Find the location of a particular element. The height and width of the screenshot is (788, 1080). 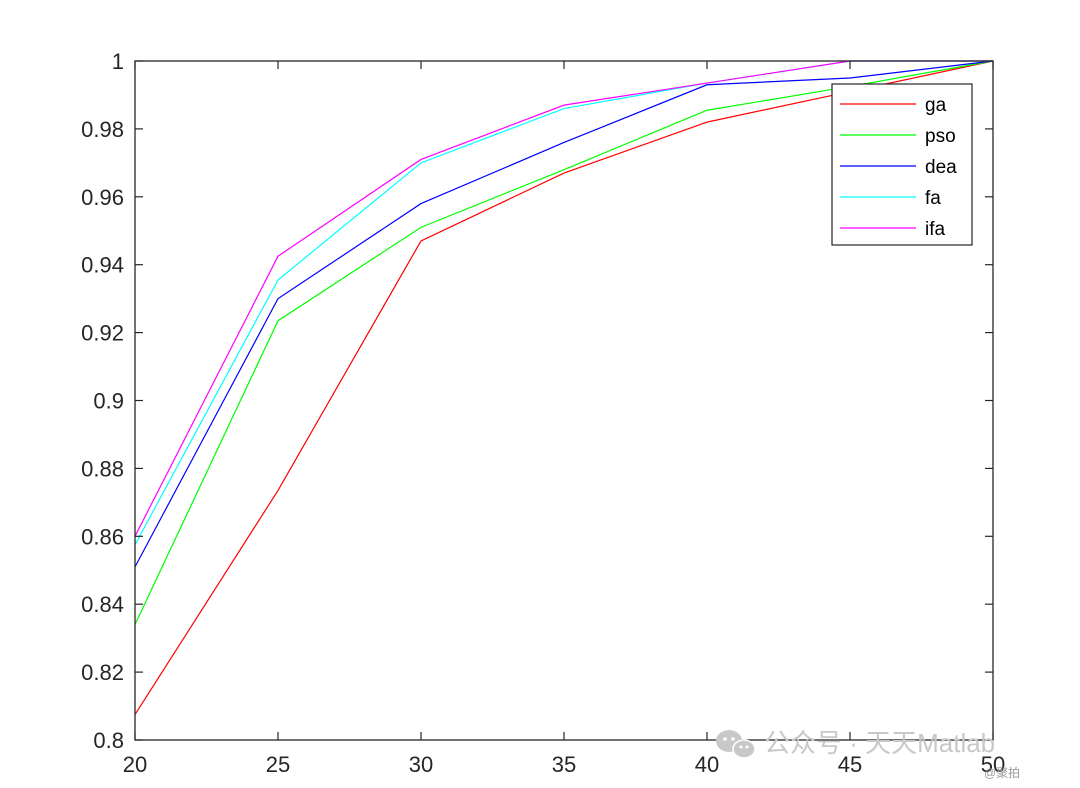

y-tick-label: 0.94 is located at coordinates (102, 265).